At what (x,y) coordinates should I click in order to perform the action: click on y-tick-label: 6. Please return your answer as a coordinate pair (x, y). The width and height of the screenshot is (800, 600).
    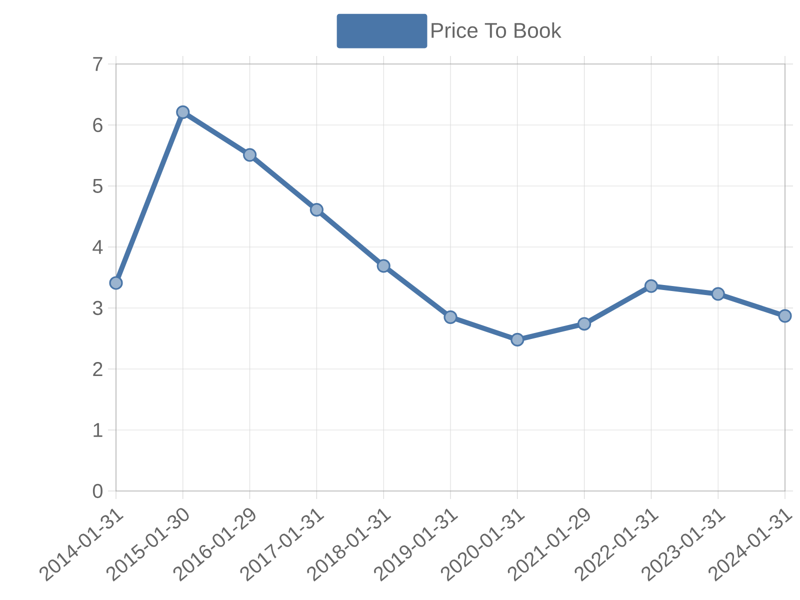
    Looking at the image, I should click on (97, 125).